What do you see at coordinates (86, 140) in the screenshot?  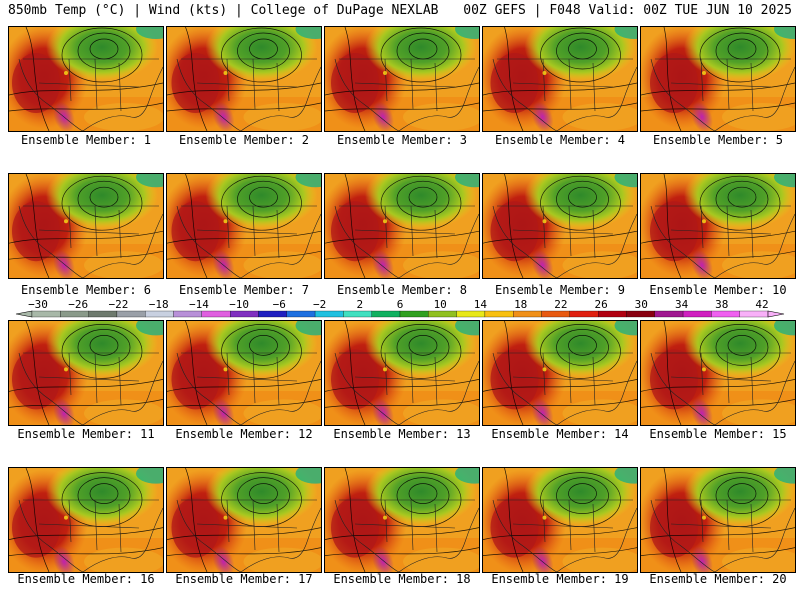 I see `ensemble-member-label: Ensemble Member: 1` at bounding box center [86, 140].